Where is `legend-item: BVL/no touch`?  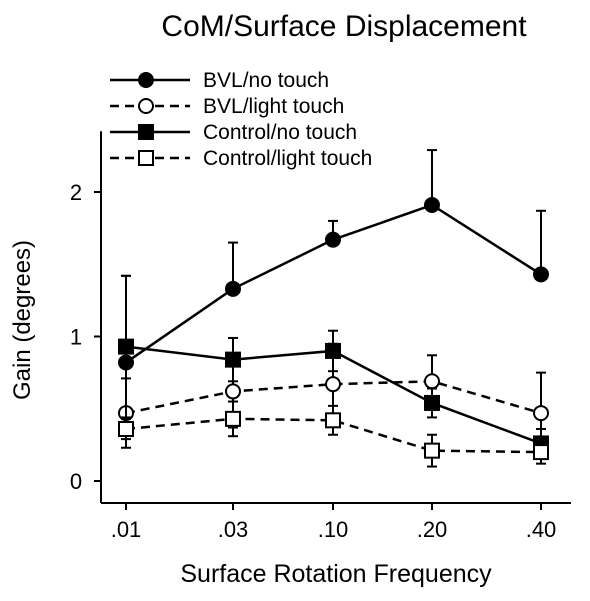 legend-item: BVL/no touch is located at coordinates (219, 80).